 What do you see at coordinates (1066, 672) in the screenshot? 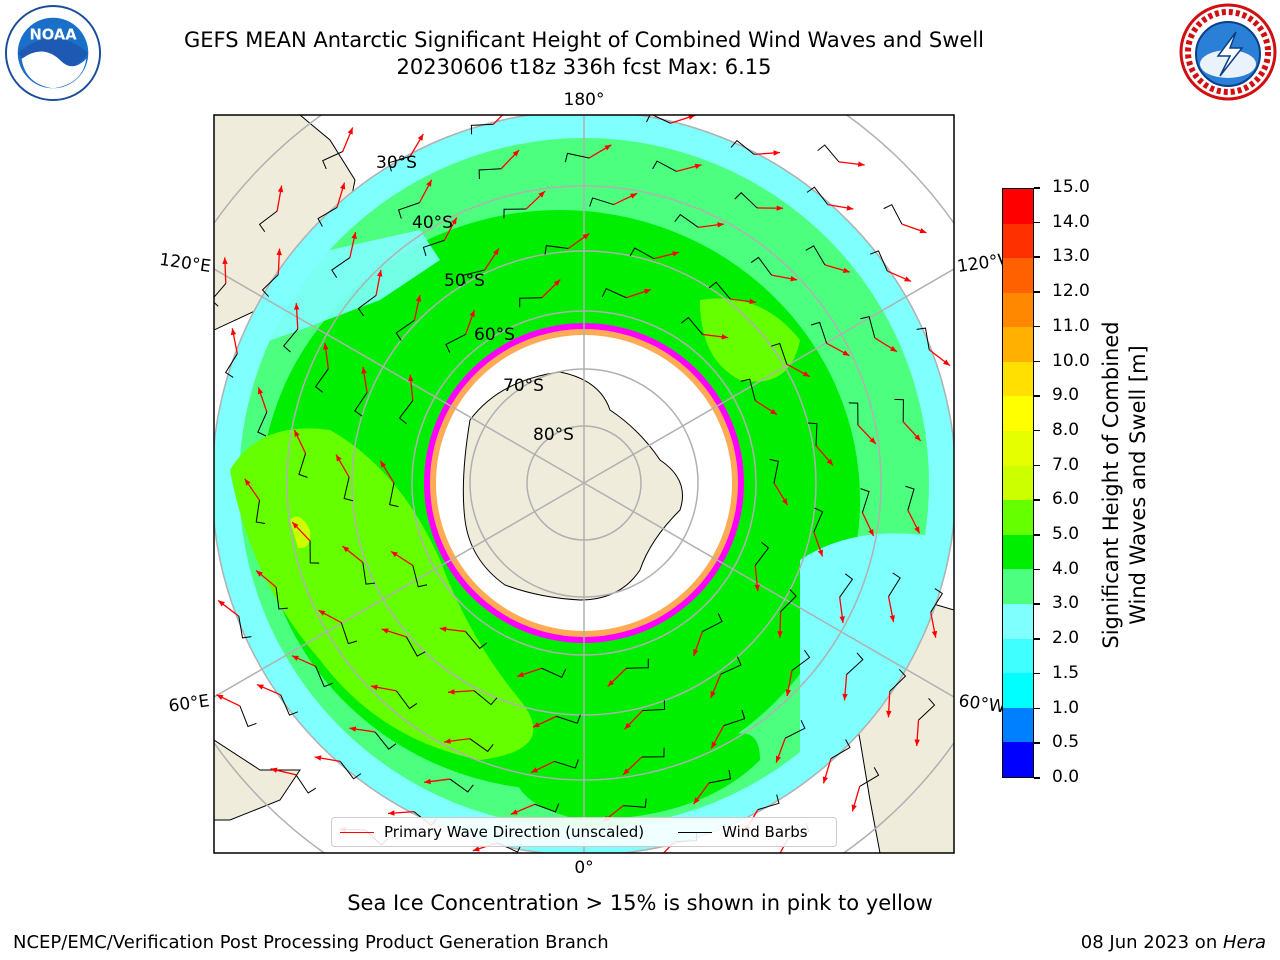
I see `colorbar-tick-label: 1.5` at bounding box center [1066, 672].